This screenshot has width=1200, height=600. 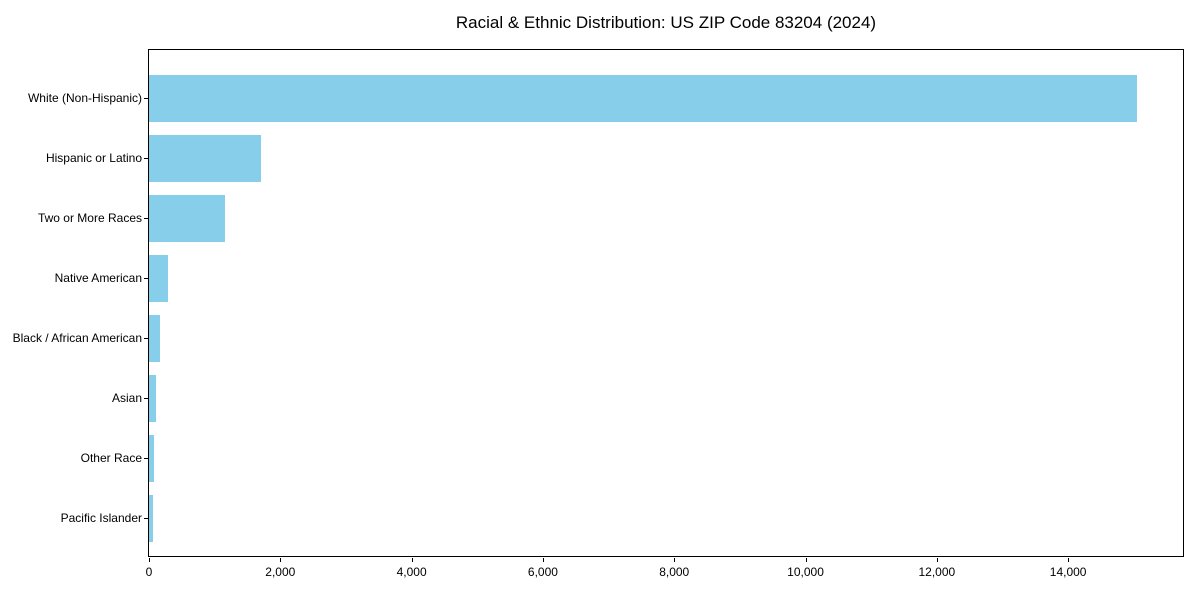 What do you see at coordinates (205, 158) in the screenshot?
I see `bar-hispanic-or-latino` at bounding box center [205, 158].